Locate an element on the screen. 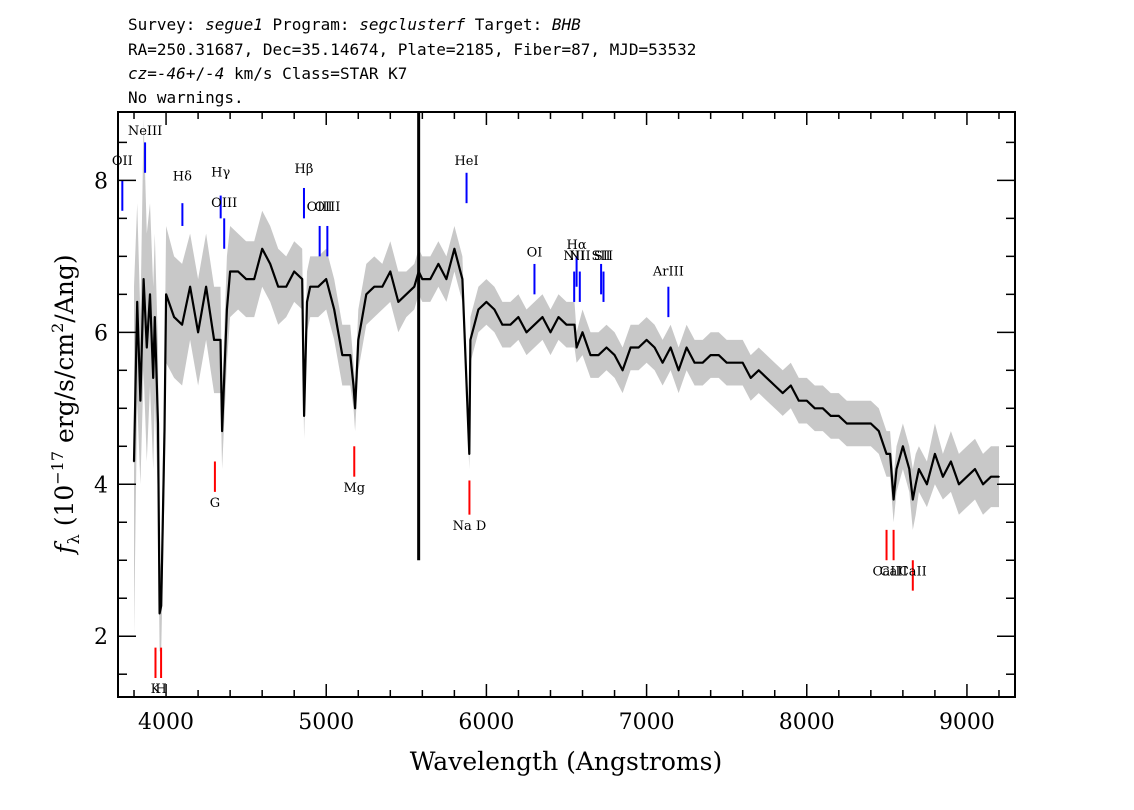 The image size is (1134, 810). survey-value: segue1 is located at coordinates (234, 24).